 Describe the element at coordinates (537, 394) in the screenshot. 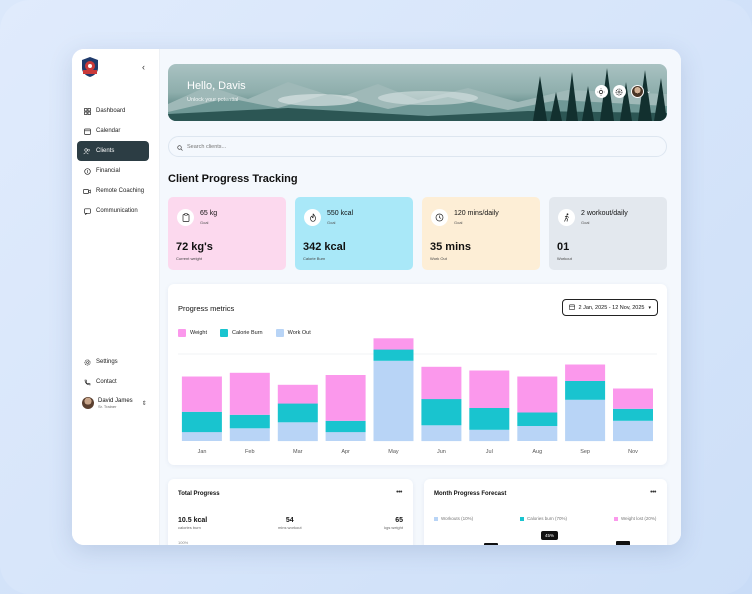

I see `bar-weight-aug` at that location.